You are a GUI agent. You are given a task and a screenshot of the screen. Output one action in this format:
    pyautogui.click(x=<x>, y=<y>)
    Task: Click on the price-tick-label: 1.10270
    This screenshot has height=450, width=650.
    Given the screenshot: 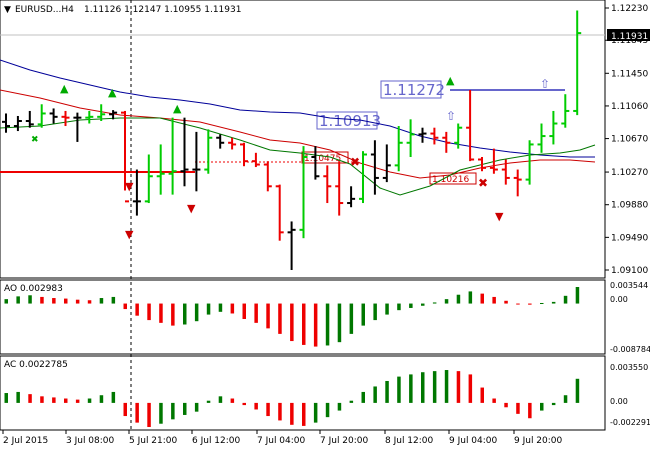 What is the action you would take?
    pyautogui.click(x=629, y=173)
    